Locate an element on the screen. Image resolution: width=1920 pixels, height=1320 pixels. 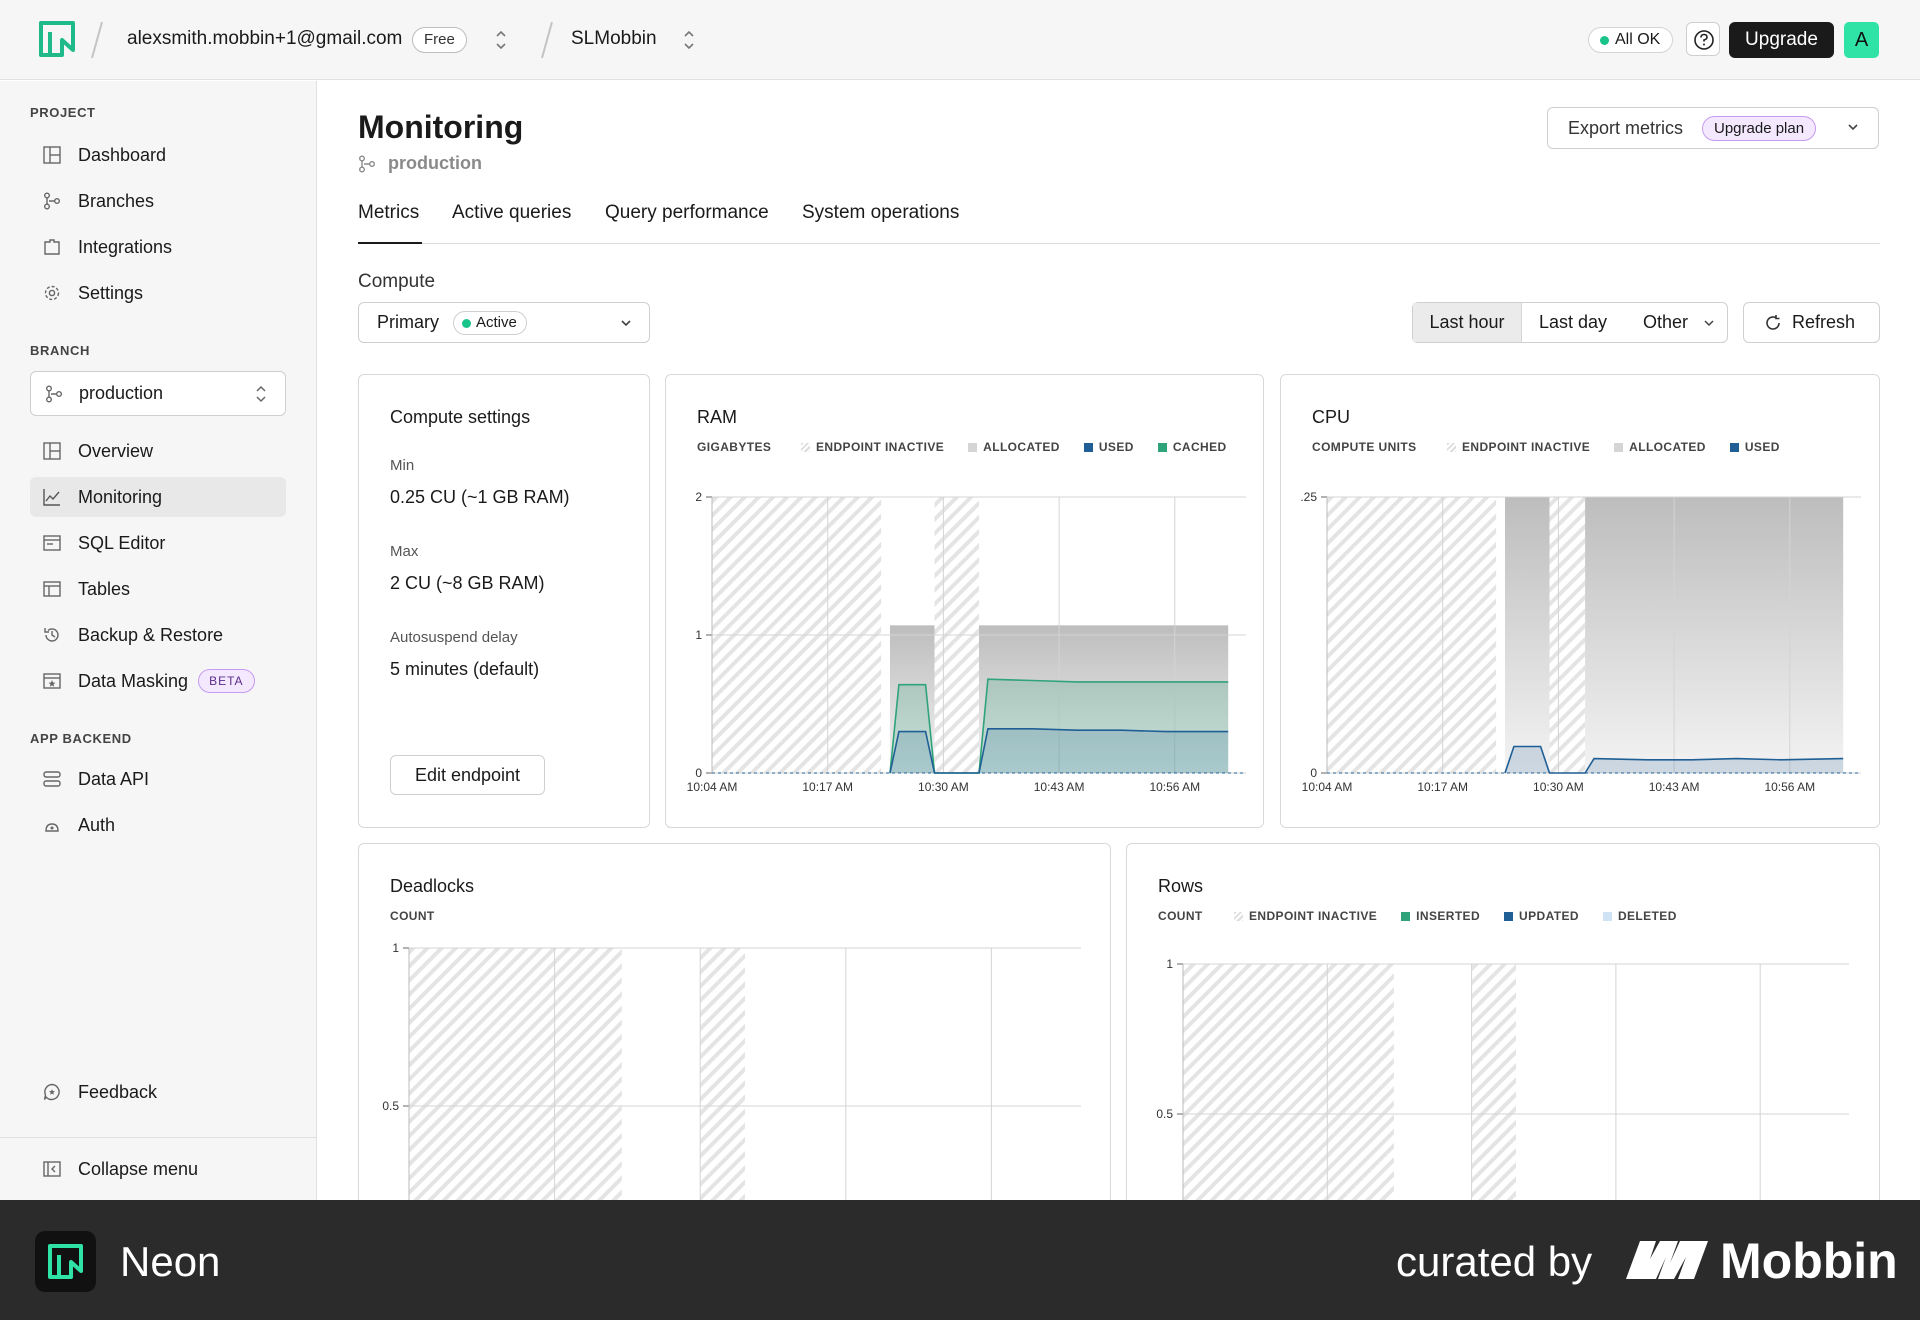
footer-curated-by: curated by is located at coordinates (1494, 1261).